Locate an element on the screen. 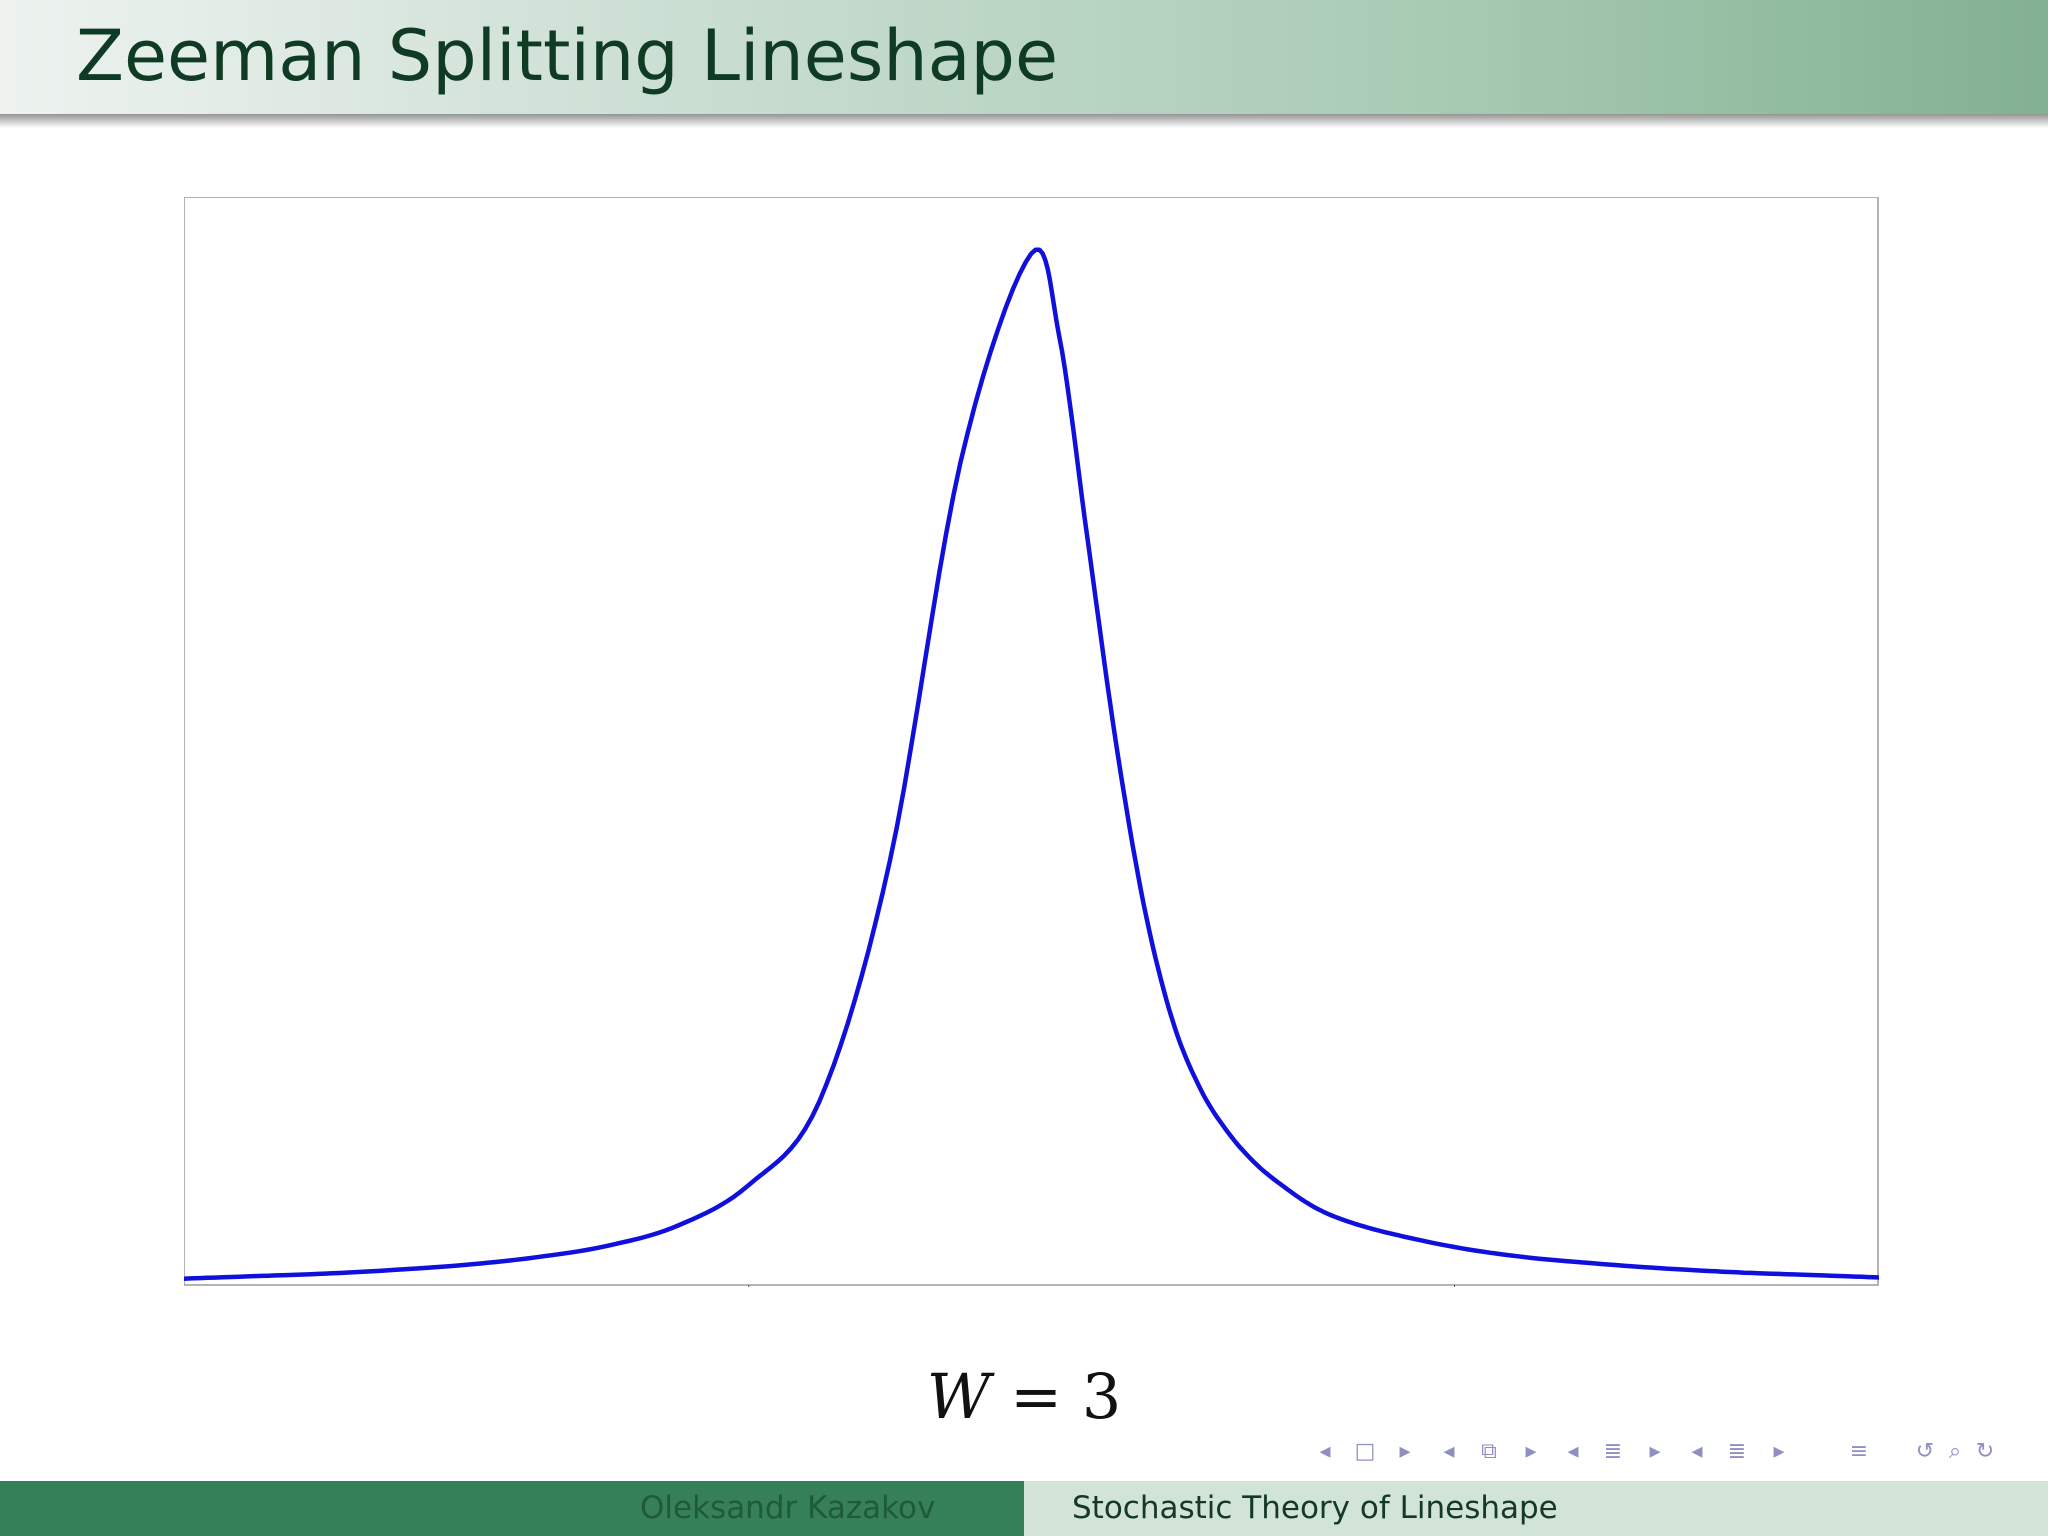 Image resolution: width=2048 pixels, height=1536 pixels. formula-variable: W is located at coordinates (958, 1396).